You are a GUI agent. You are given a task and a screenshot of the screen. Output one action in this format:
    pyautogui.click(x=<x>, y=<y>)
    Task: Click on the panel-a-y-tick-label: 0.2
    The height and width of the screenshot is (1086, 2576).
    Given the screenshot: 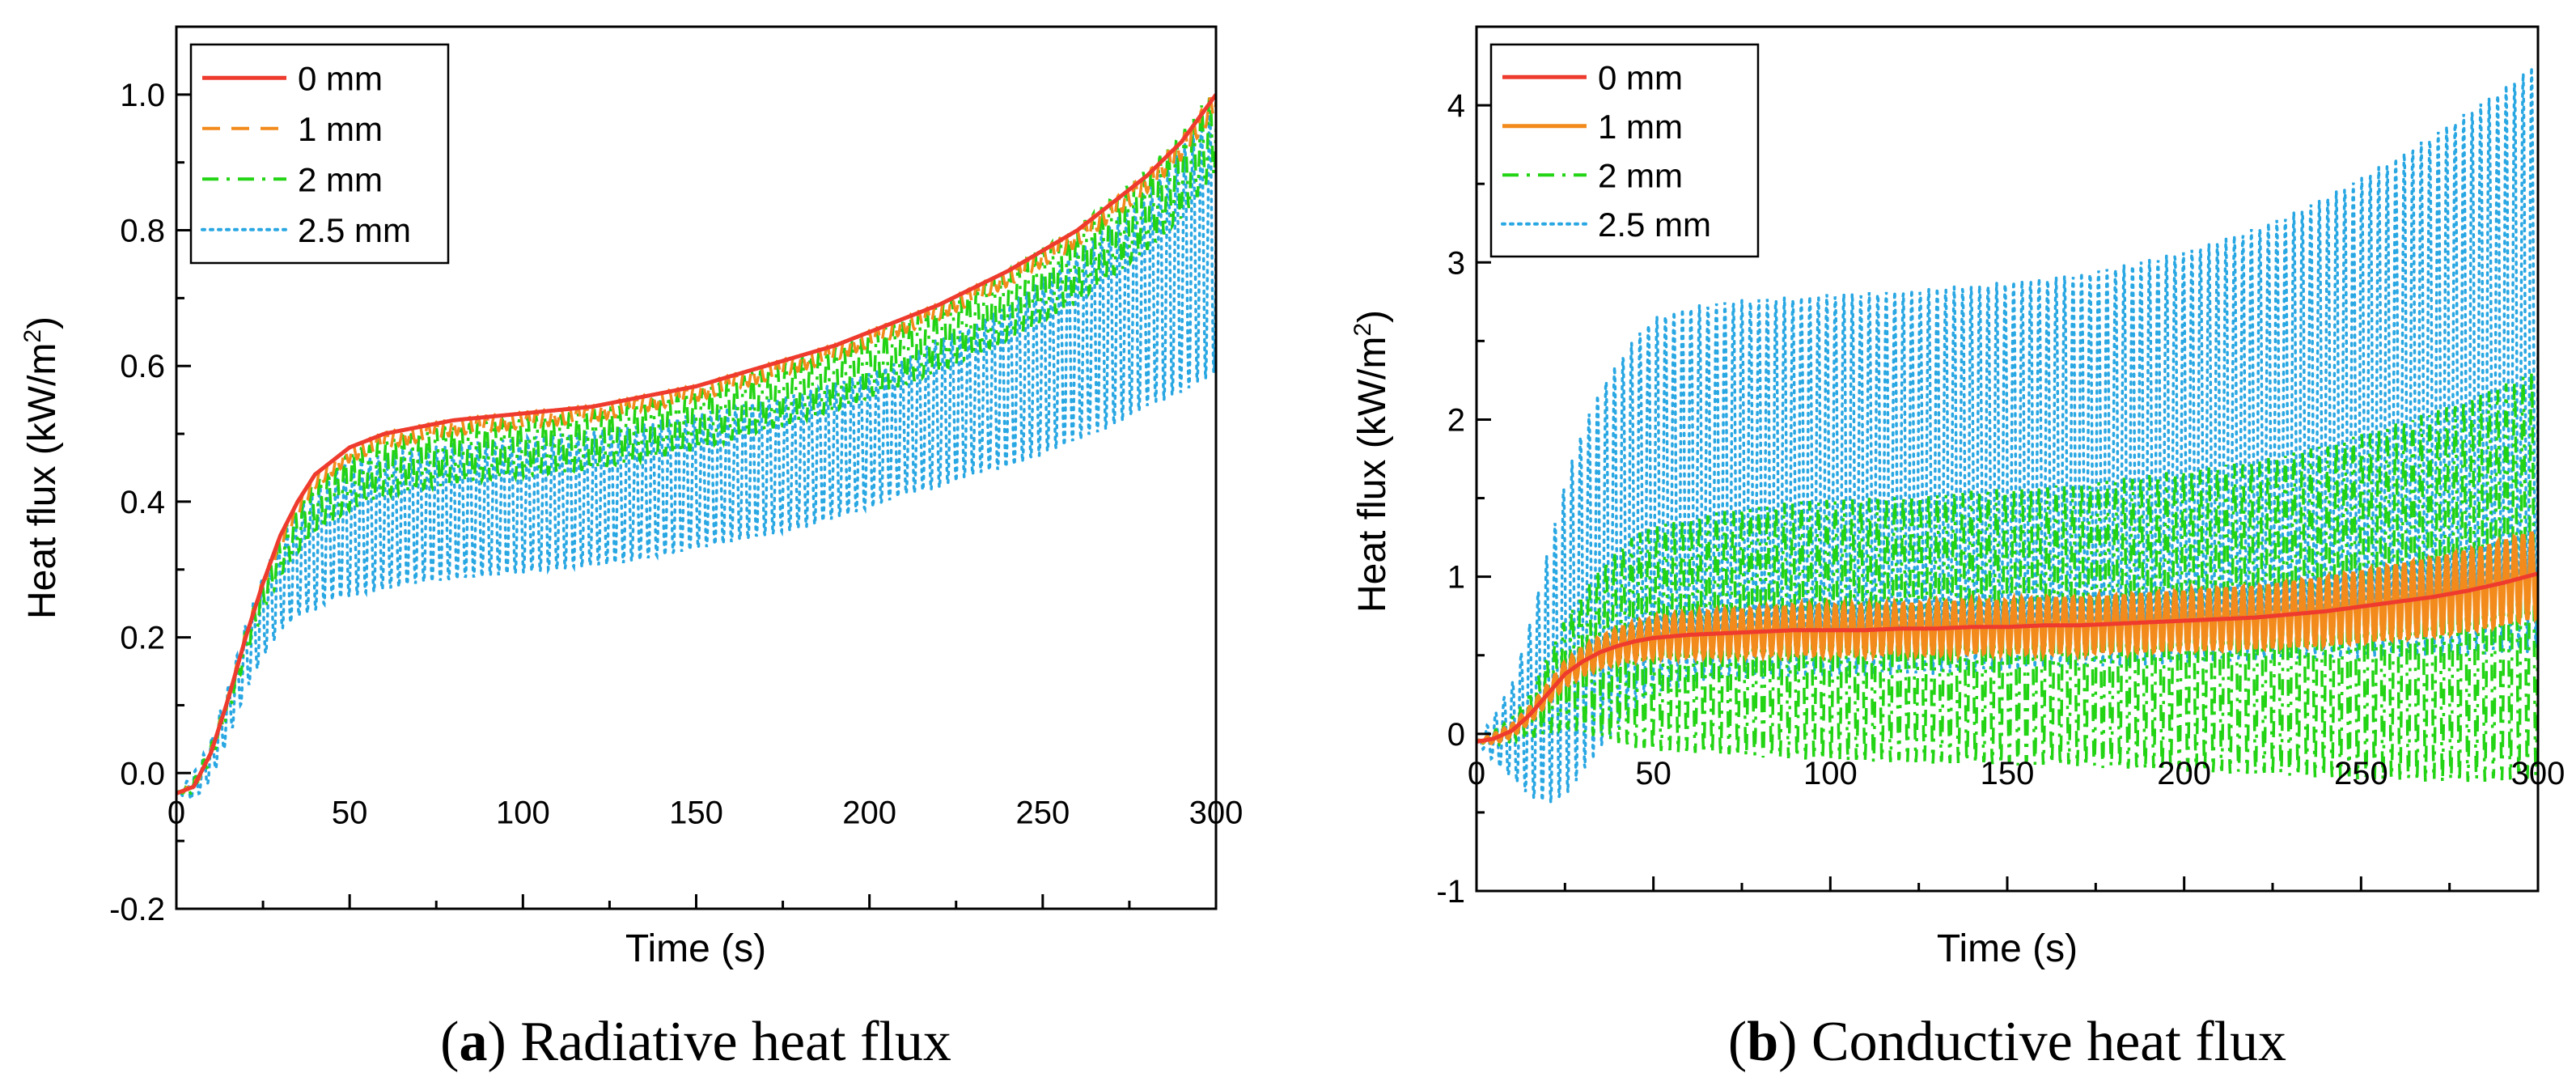 What is the action you would take?
    pyautogui.click(x=142, y=638)
    